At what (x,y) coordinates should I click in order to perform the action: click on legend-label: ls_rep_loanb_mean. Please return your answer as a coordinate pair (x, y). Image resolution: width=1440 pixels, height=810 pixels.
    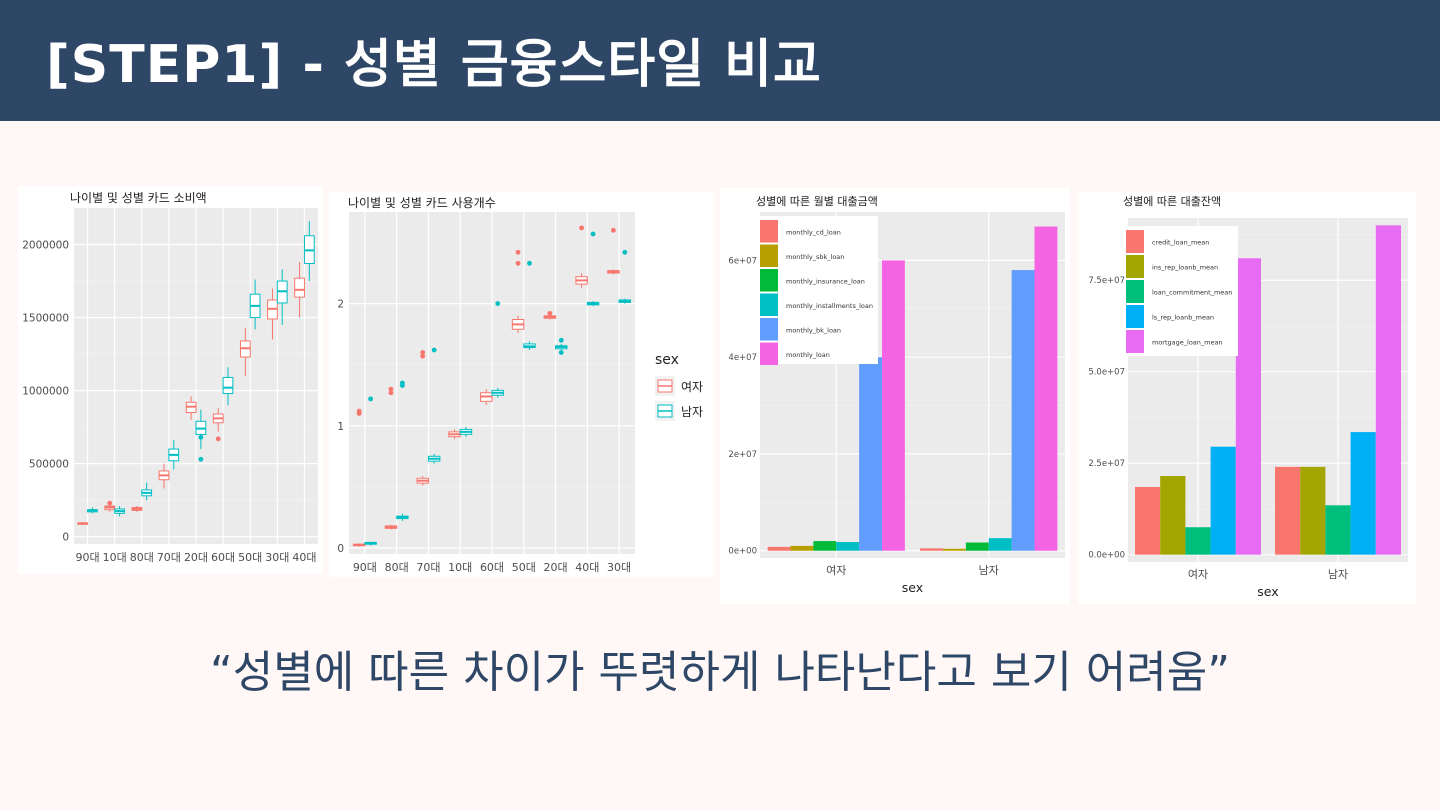
    Looking at the image, I should click on (1183, 318).